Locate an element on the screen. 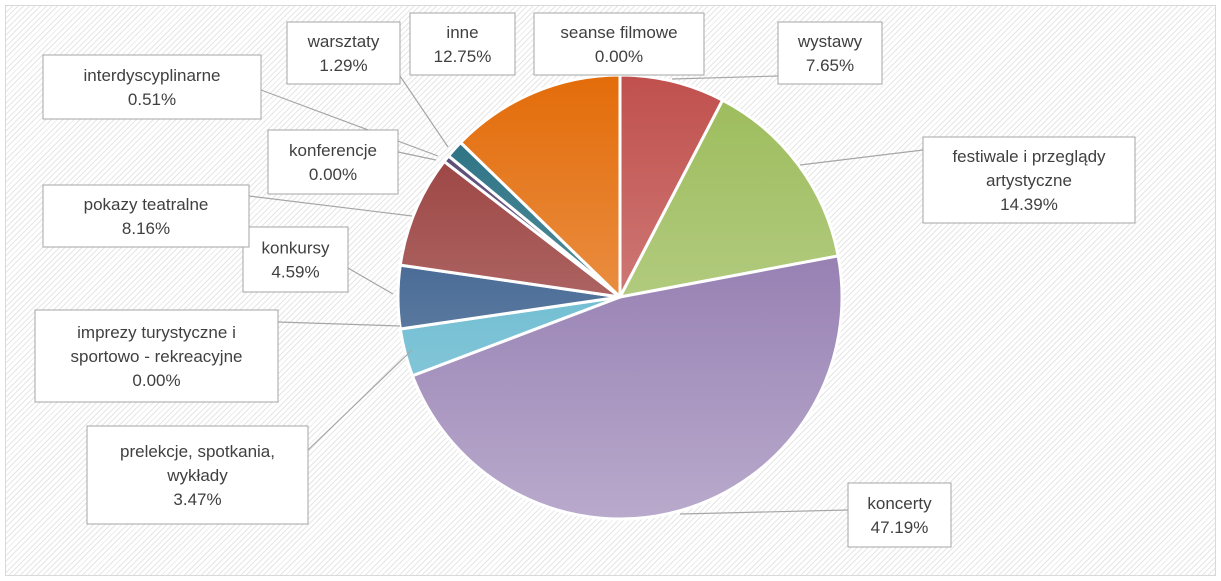 The height and width of the screenshot is (581, 1221). leader-line-warsztaty is located at coordinates (424, 111).